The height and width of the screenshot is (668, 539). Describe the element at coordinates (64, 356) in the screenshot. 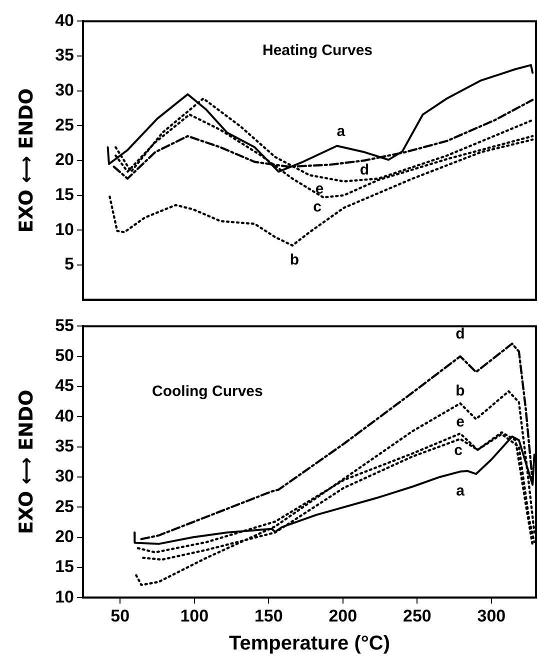

I see `y-tick-label: 50` at that location.